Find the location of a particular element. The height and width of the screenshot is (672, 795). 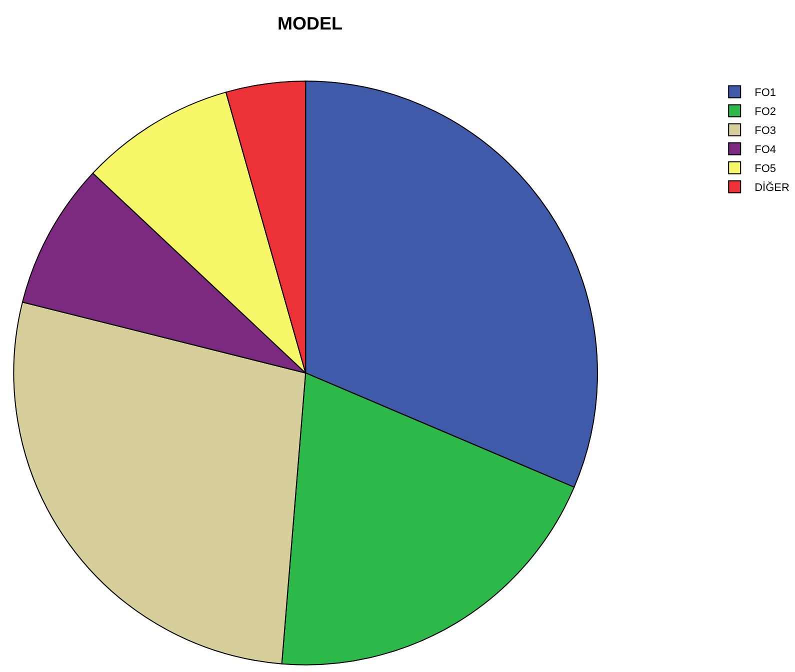

legend-label: FO3 is located at coordinates (765, 131).